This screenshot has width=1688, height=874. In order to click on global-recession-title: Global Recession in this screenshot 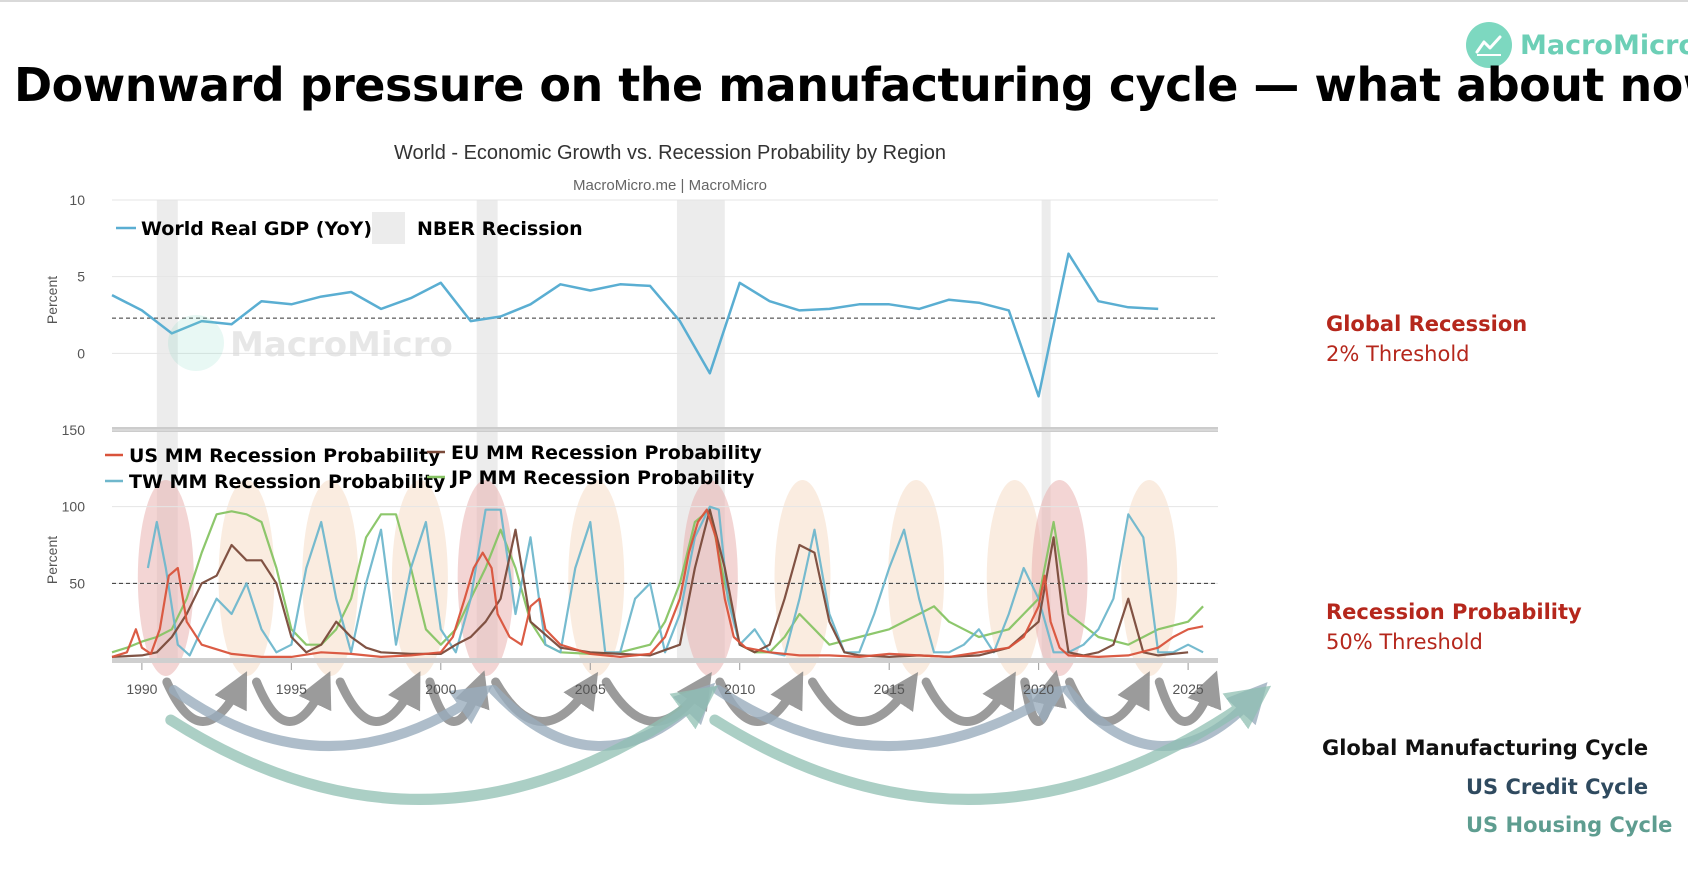, I will do `click(1427, 324)`.